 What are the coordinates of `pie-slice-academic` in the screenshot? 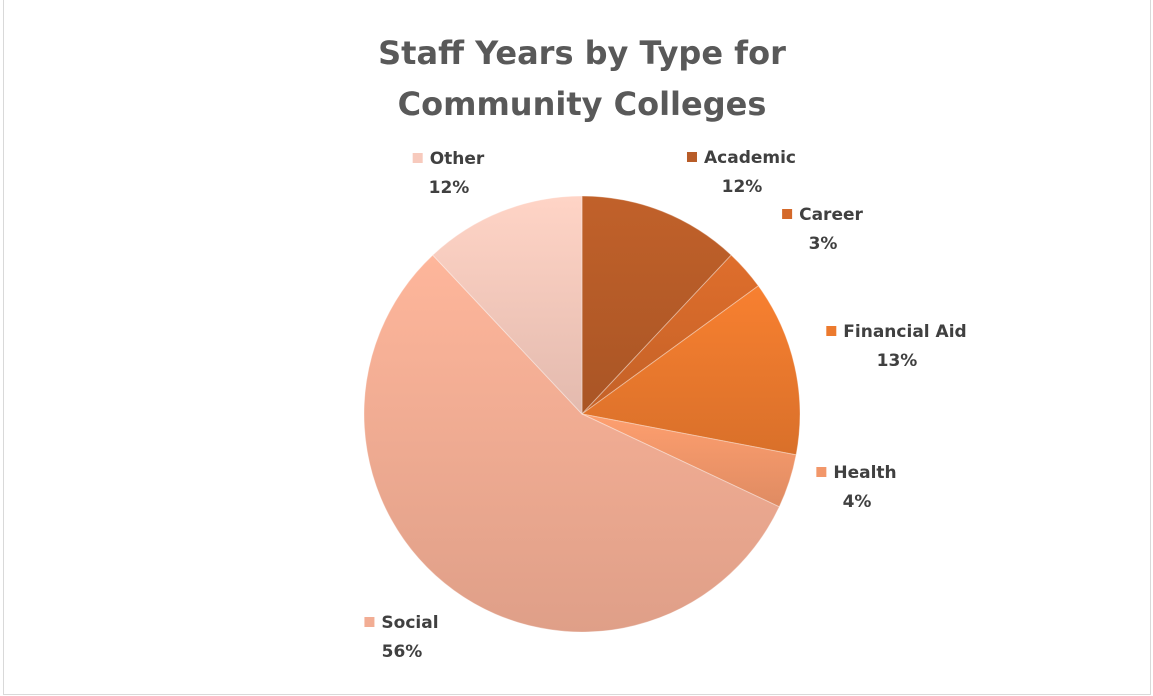 It's located at (656, 305).